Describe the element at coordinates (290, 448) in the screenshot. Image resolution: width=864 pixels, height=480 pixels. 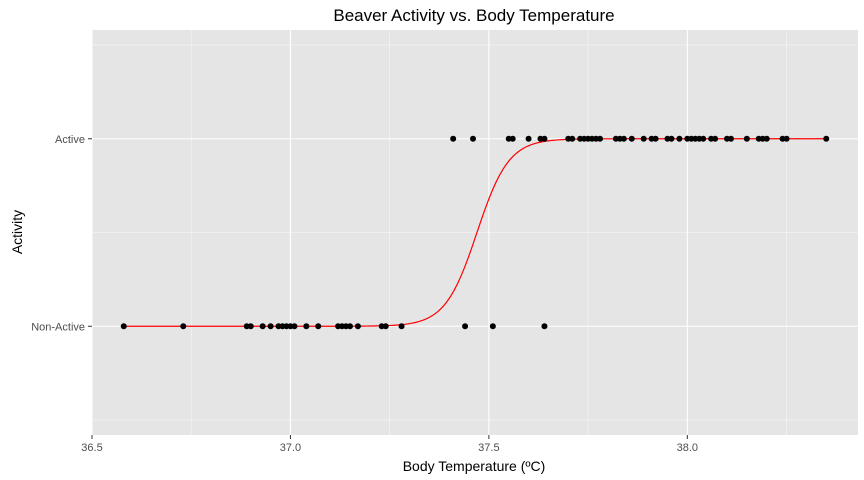
I see `x-tick-label: 37.0` at that location.